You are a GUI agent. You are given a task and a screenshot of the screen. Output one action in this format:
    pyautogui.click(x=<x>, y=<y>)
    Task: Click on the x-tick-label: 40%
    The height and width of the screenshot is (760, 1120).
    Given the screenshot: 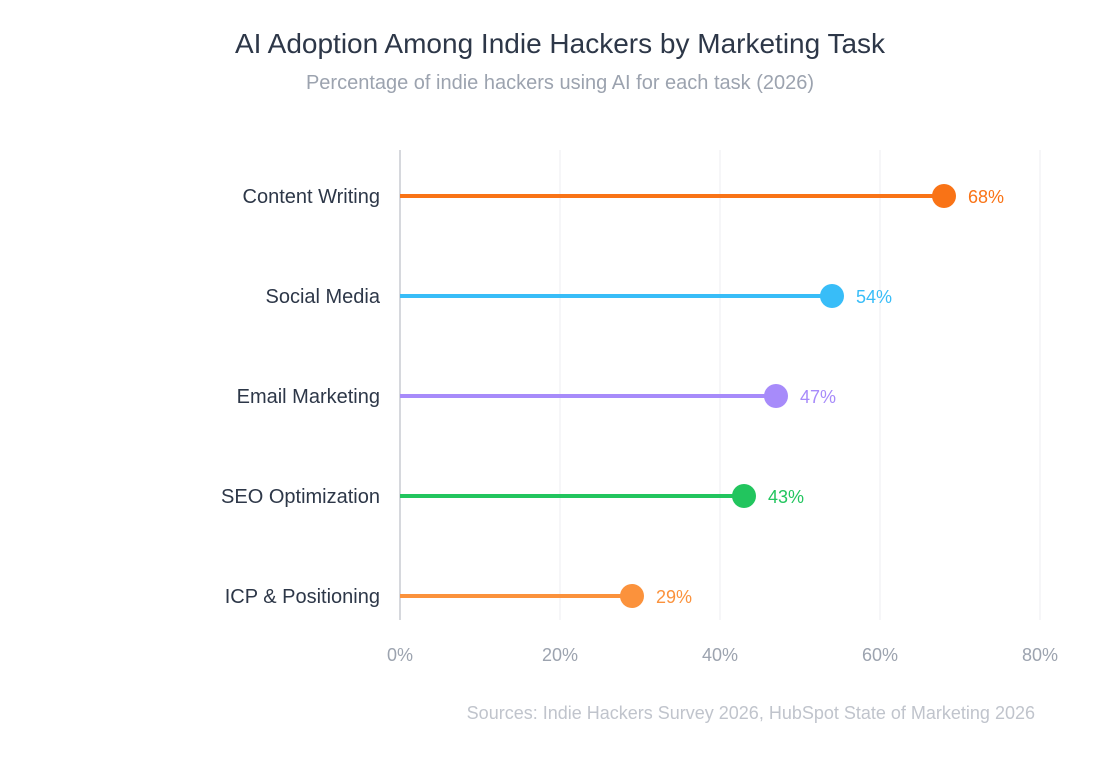 What is the action you would take?
    pyautogui.click(x=720, y=655)
    